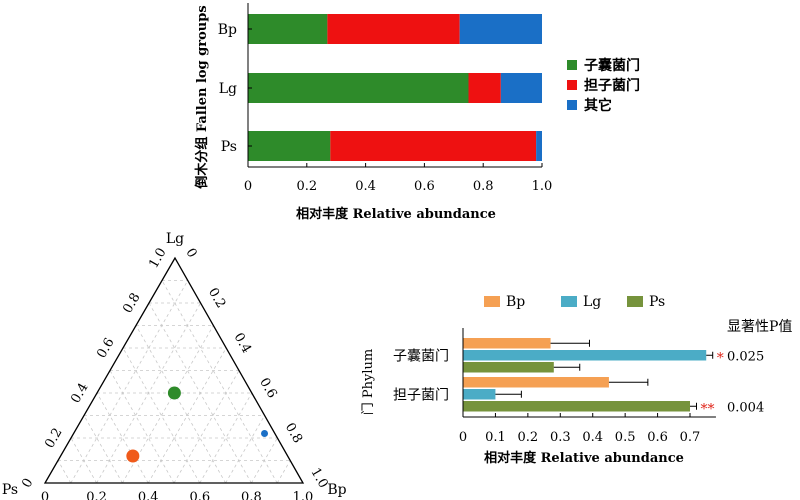 The width and height of the screenshot is (800, 500). Describe the element at coordinates (745, 407) in the screenshot. I see `p-value: 0.004` at that location.